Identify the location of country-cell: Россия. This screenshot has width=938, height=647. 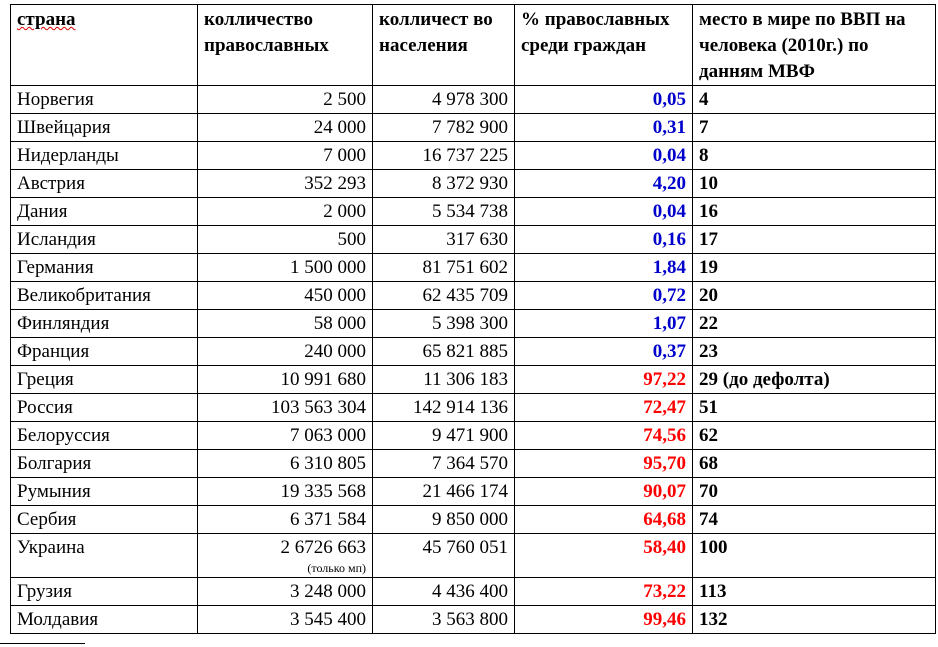
(104, 407).